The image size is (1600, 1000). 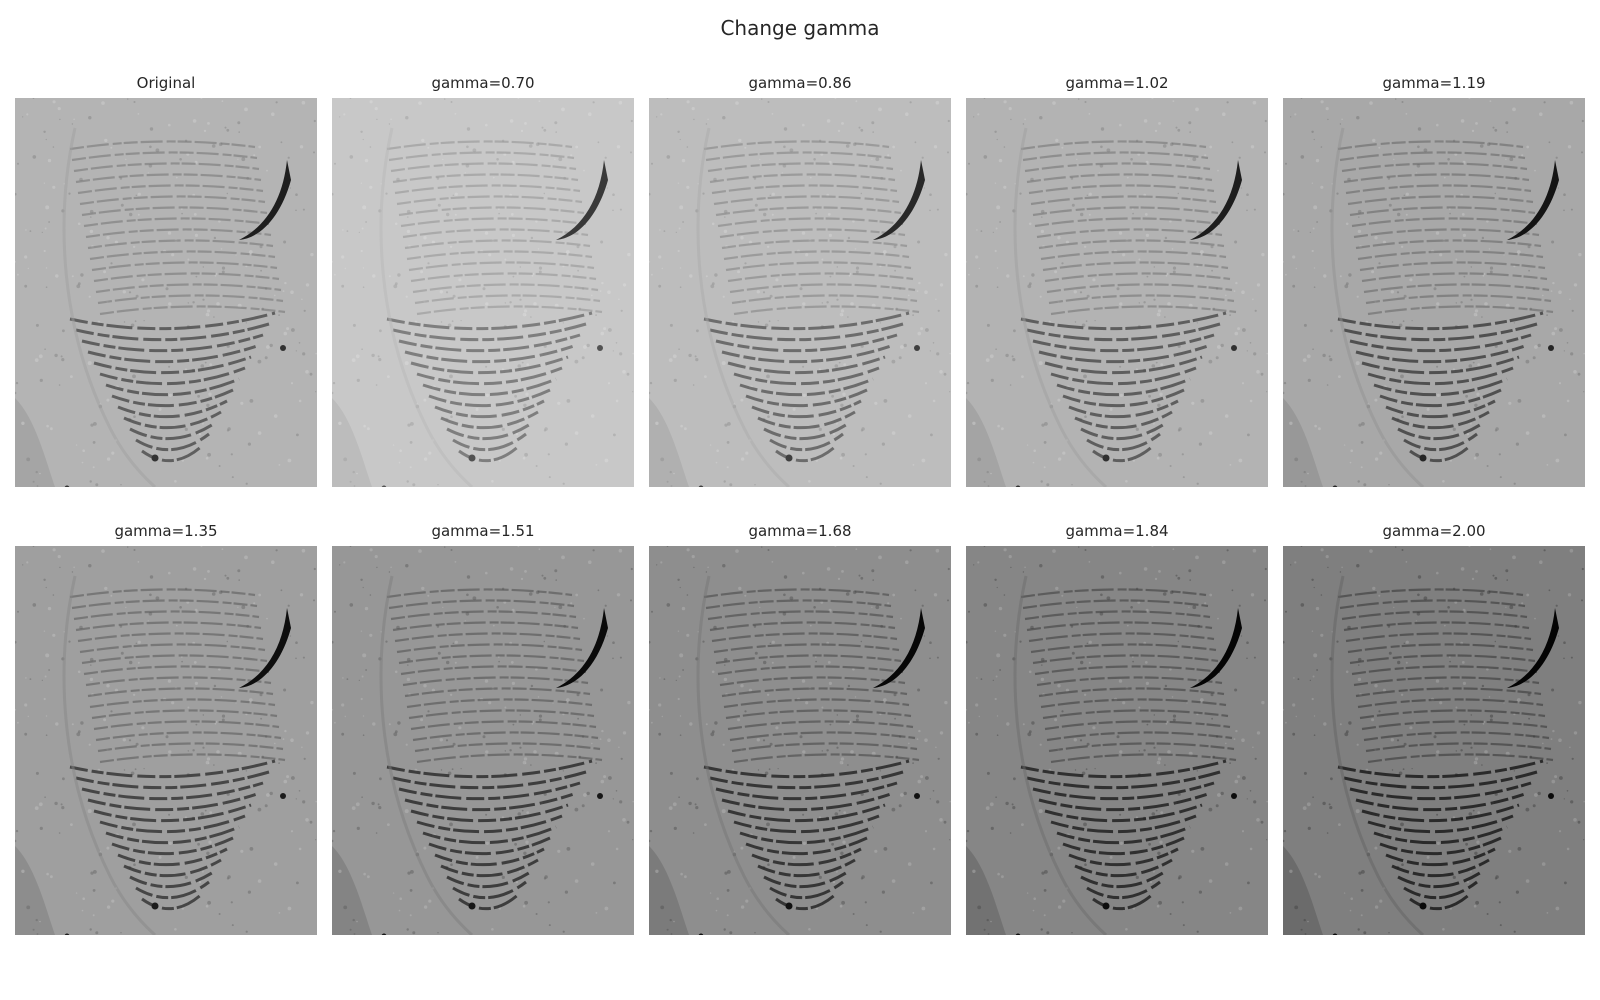 I want to click on panel-original: Original, so click(x=166, y=280).